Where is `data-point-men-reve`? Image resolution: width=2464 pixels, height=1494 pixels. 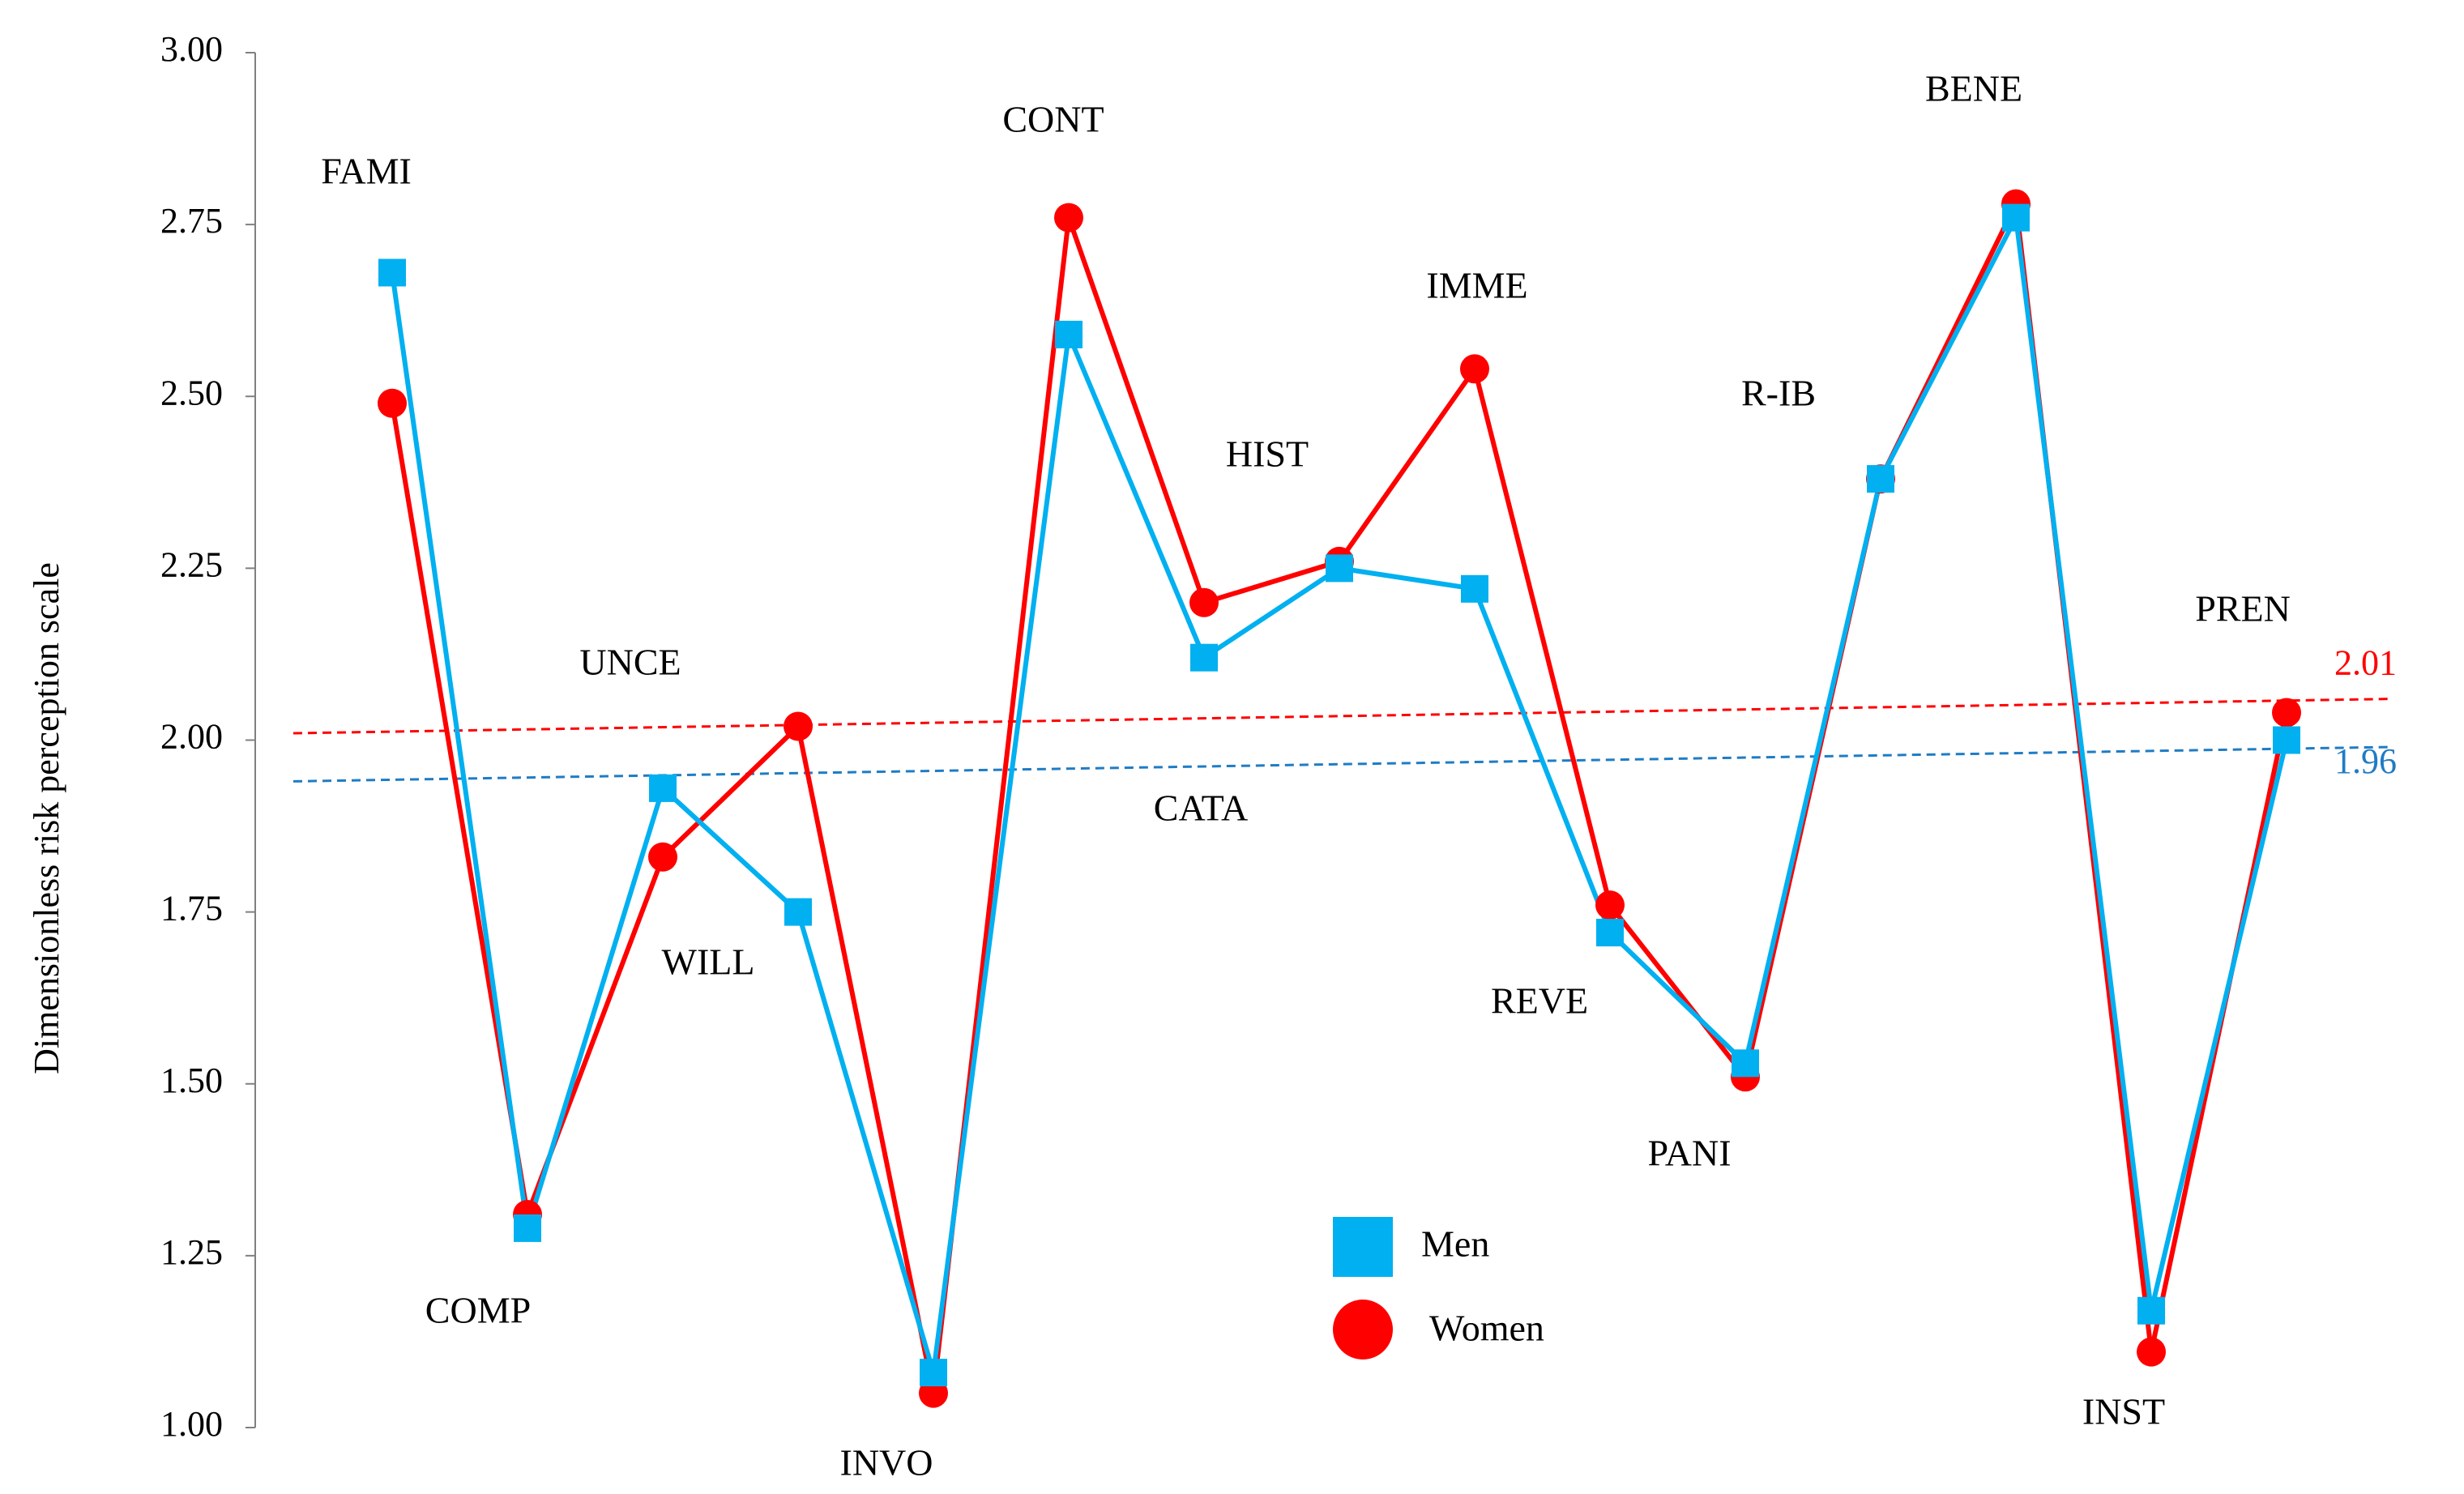
data-point-men-reve is located at coordinates (1610, 933).